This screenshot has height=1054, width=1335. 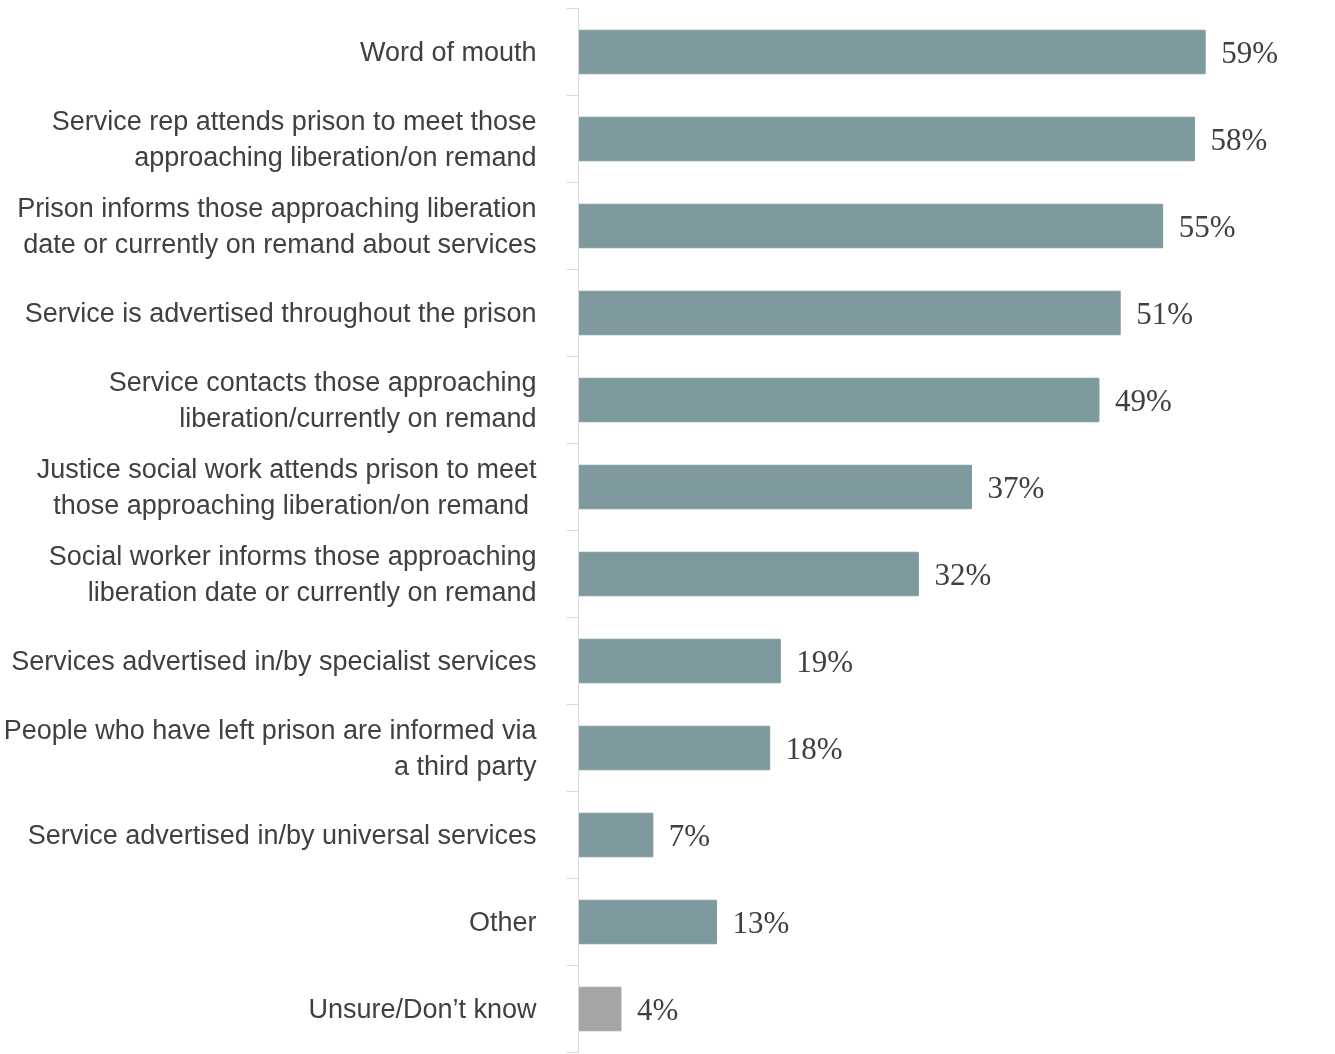 What do you see at coordinates (1239, 139) in the screenshot?
I see `data-label: 58%` at bounding box center [1239, 139].